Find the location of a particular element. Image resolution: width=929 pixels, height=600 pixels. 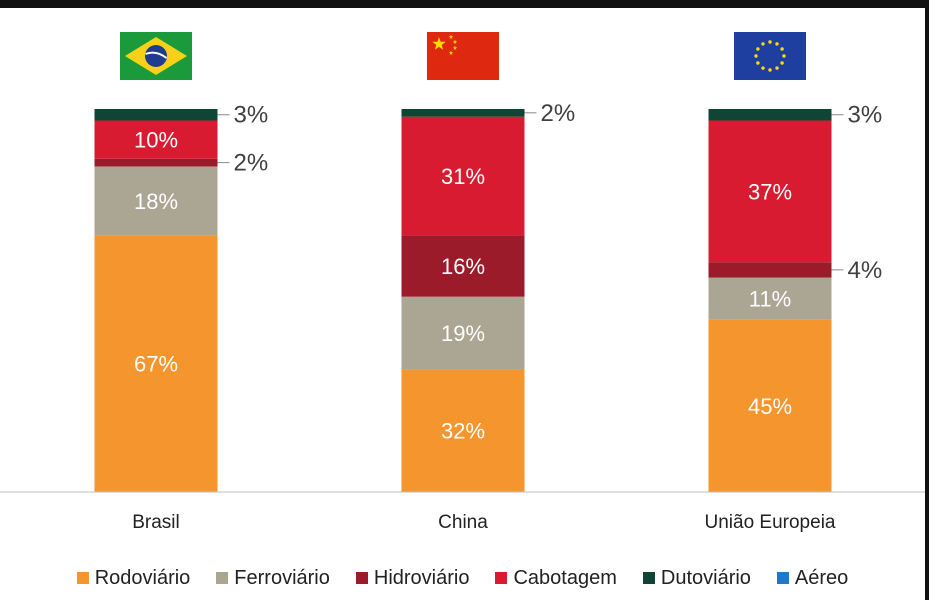

legend-item: Dutoviário is located at coordinates (696, 578).